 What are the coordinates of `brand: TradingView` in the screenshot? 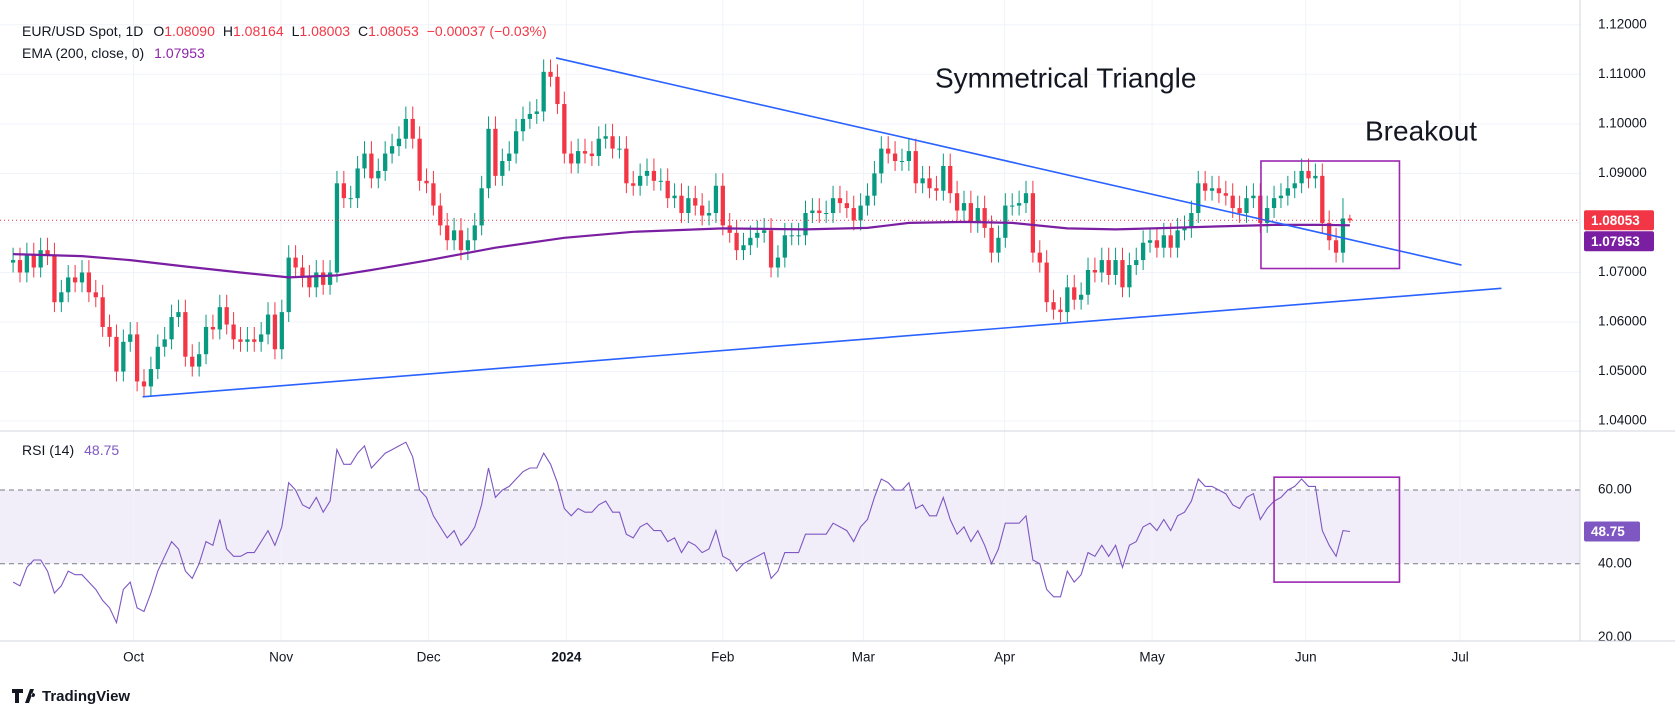 It's located at (86, 696).